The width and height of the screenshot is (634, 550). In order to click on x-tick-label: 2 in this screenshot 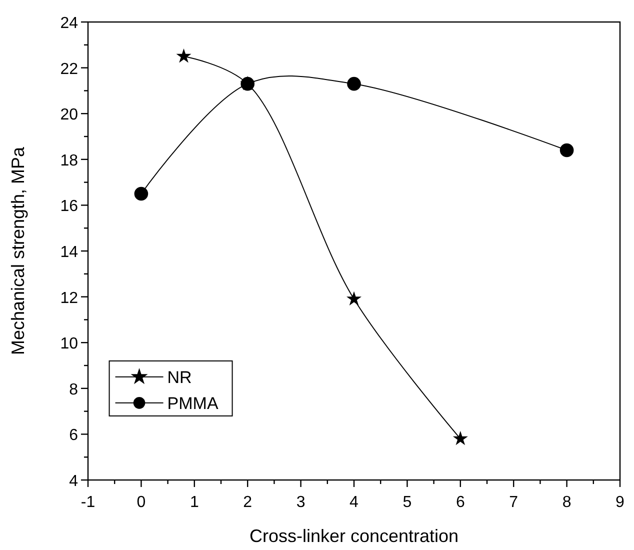, I will do `click(247, 502)`.